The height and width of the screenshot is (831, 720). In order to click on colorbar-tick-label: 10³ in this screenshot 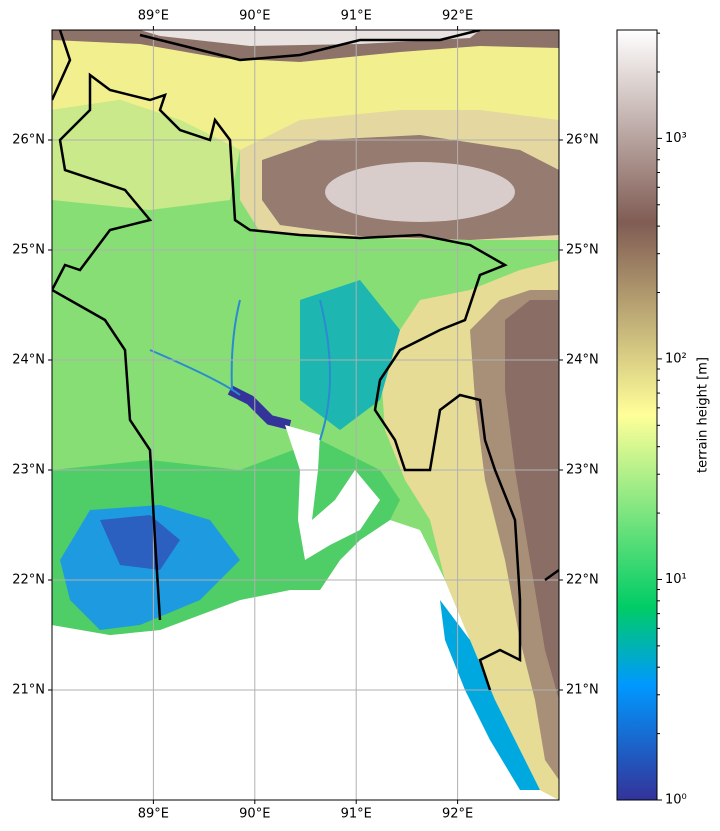, I will do `click(676, 138)`.